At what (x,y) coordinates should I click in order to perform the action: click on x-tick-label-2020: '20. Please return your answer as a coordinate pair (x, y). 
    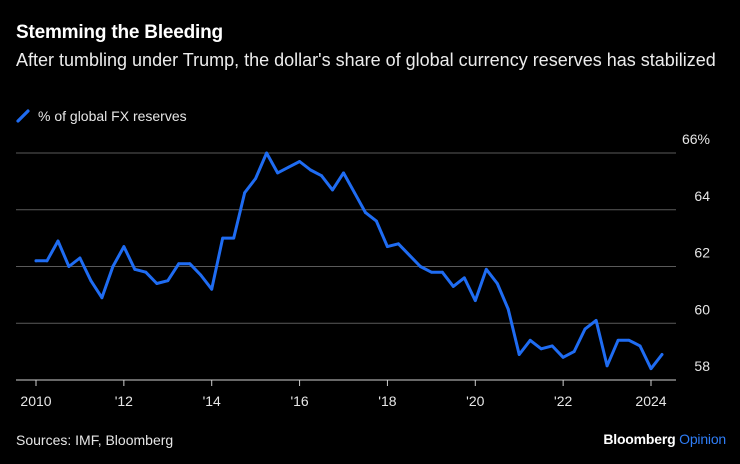
    Looking at the image, I should click on (475, 401).